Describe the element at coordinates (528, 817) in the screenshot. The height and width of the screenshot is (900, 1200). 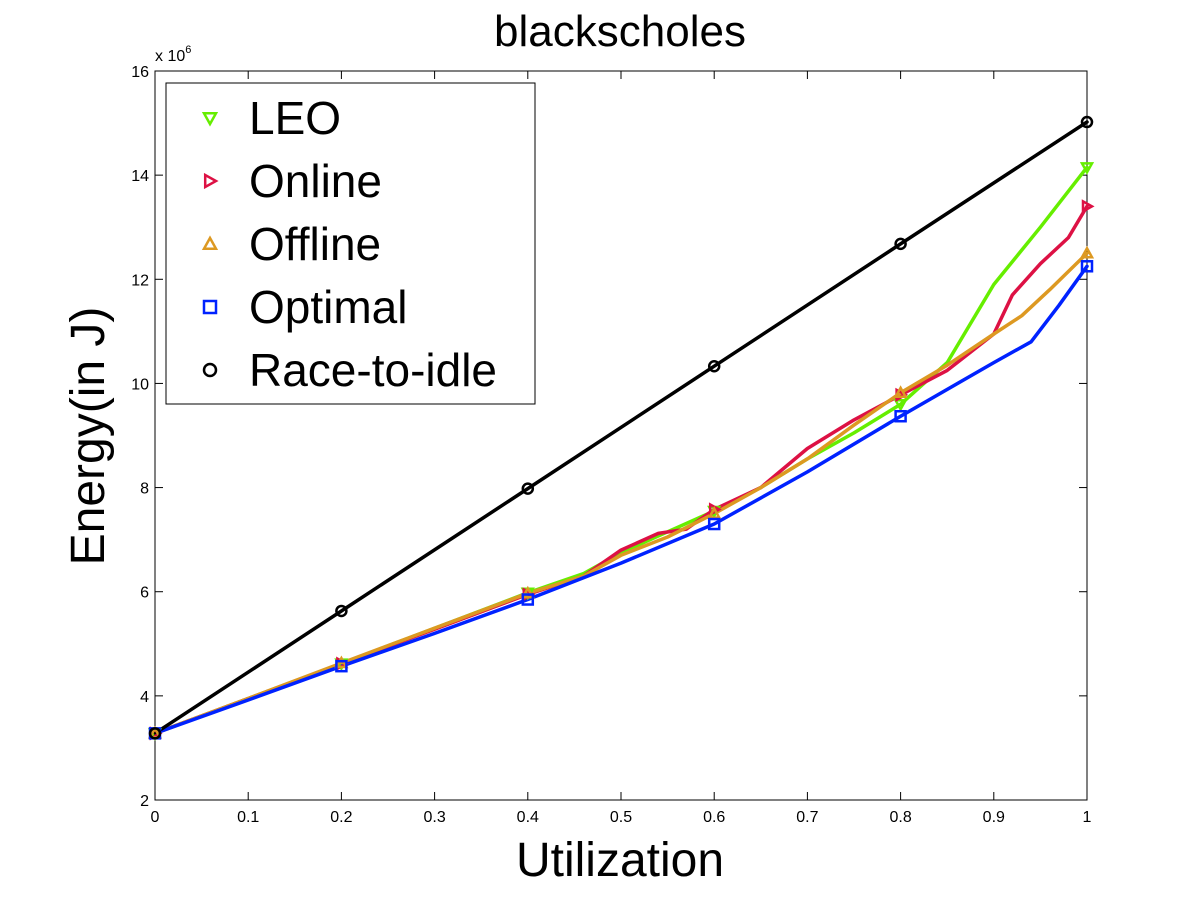
I see `x-tick-label: 0.4` at that location.